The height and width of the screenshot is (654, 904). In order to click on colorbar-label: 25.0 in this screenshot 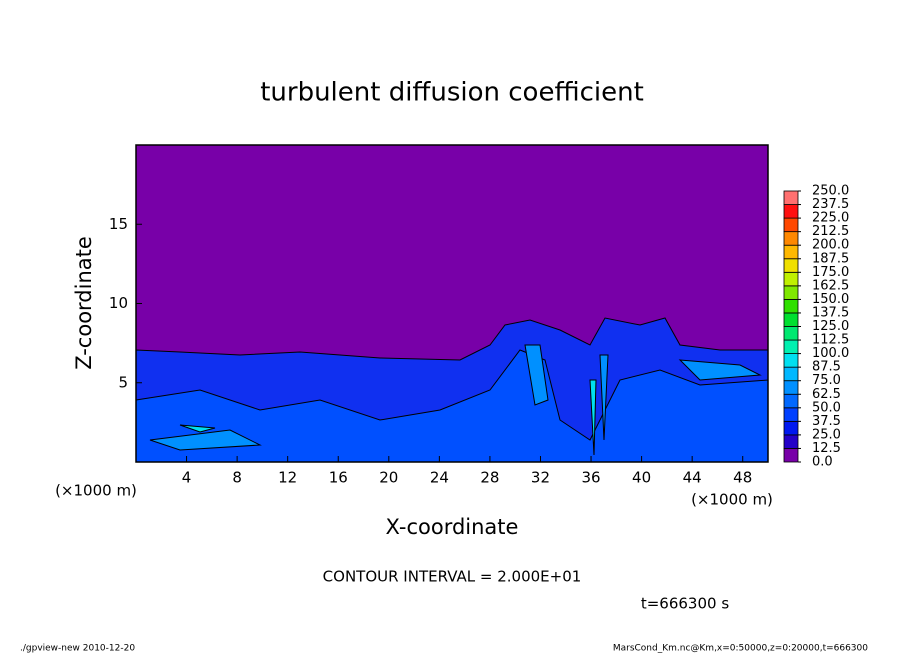, I will do `click(826, 434)`.